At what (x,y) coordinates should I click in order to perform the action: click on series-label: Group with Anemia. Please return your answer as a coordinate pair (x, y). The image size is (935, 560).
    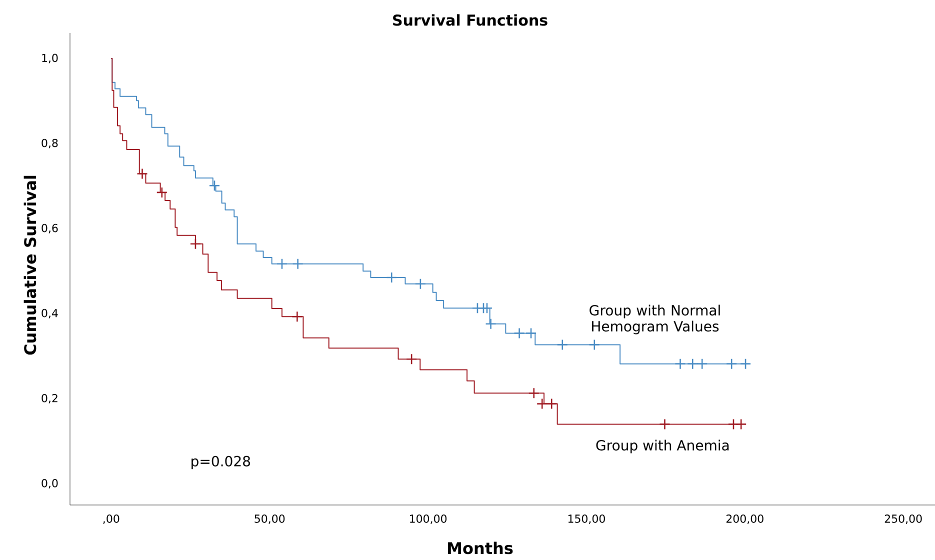
    Looking at the image, I should click on (662, 447).